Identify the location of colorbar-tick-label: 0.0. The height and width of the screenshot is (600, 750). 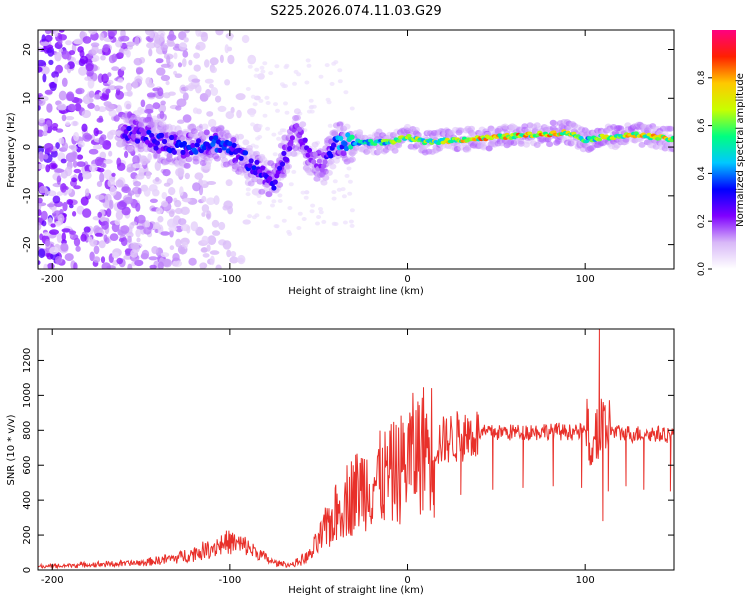
(702, 269).